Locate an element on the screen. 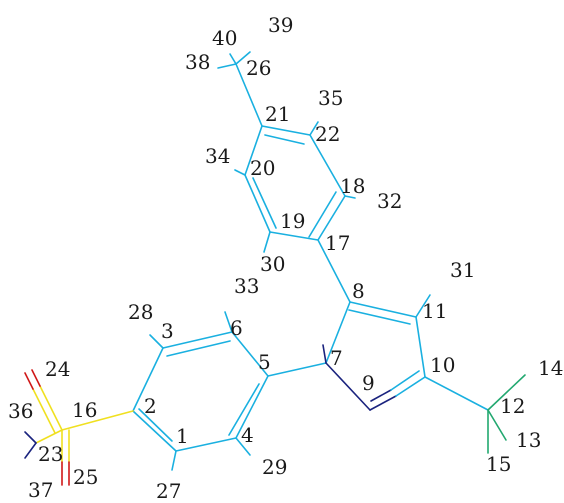 The width and height of the screenshot is (564, 503). atom-label-24: 24 is located at coordinates (57, 369).